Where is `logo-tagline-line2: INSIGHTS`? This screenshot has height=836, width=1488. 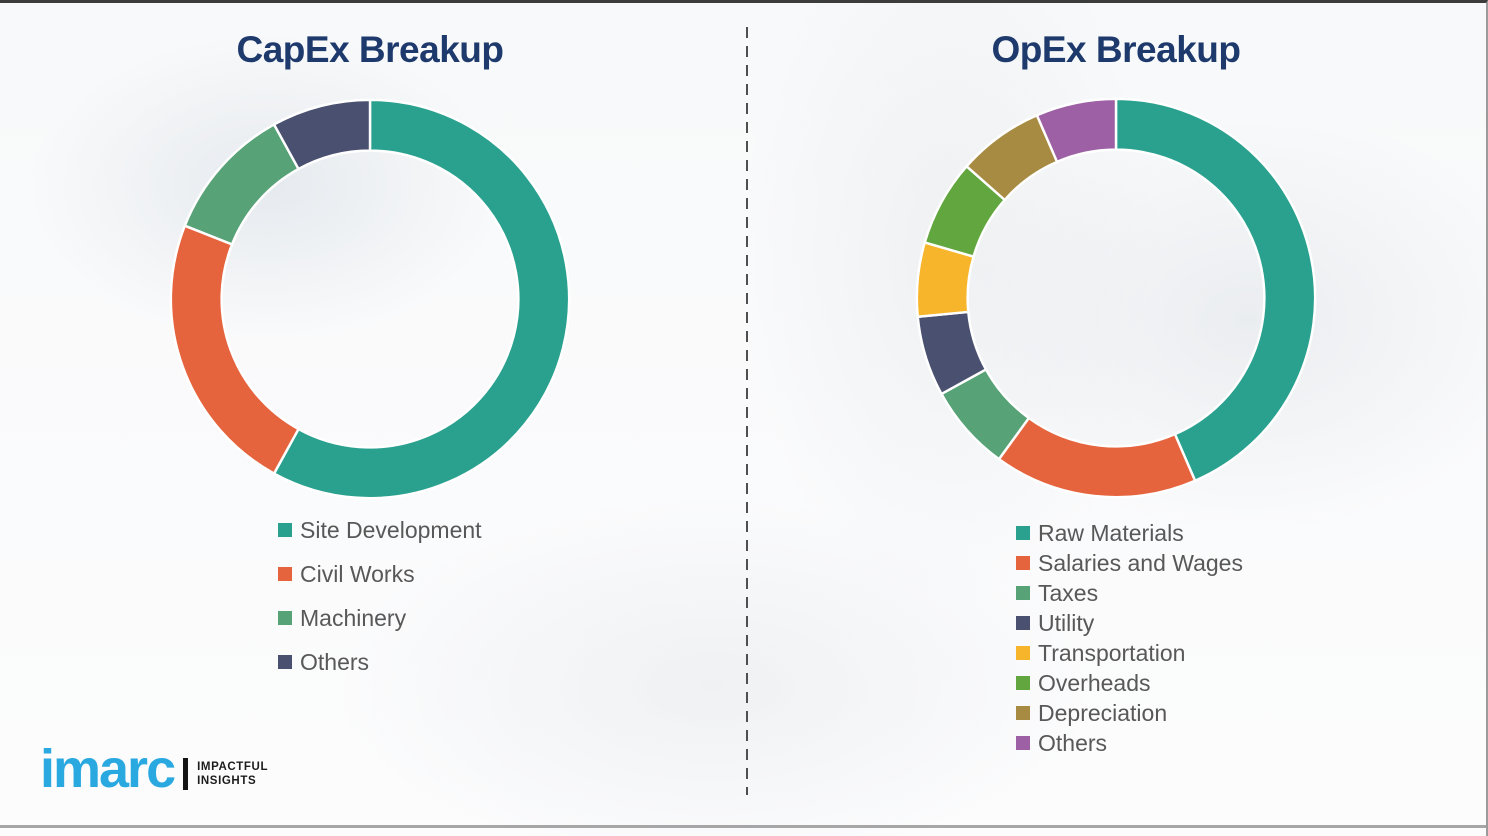
logo-tagline-line2: INSIGHTS is located at coordinates (227, 781).